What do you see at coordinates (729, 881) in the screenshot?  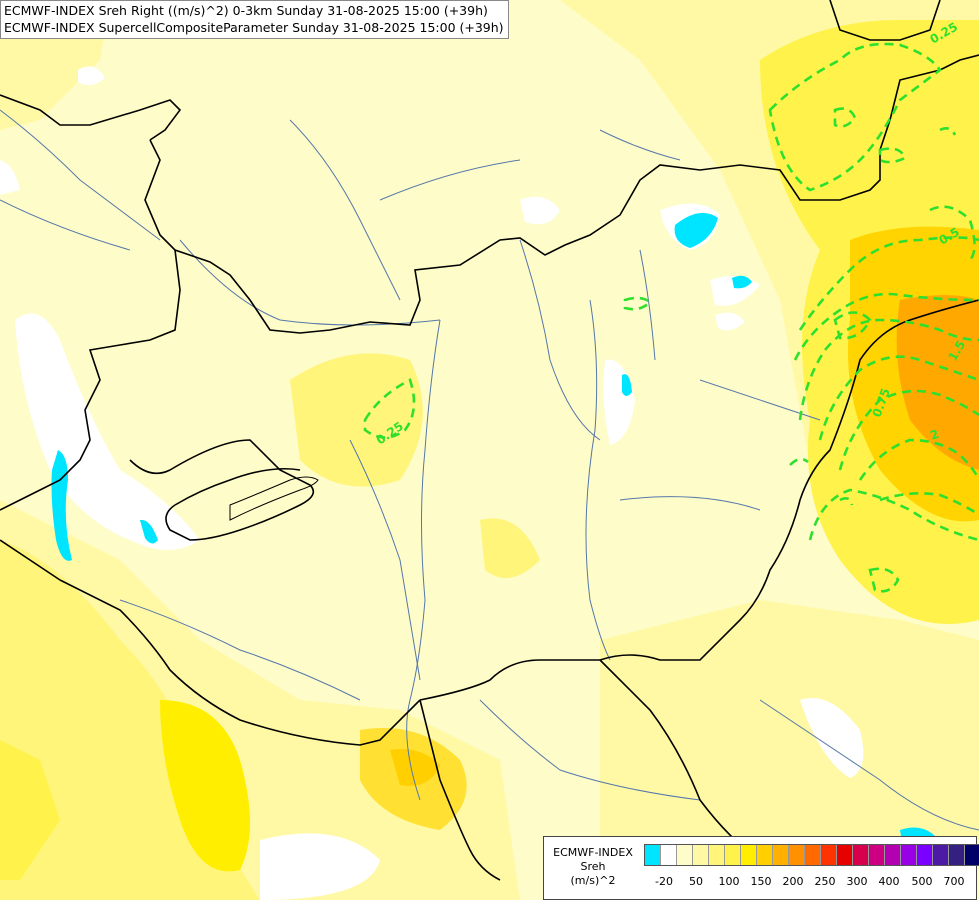 I see `legend-tick-label: 100` at bounding box center [729, 881].